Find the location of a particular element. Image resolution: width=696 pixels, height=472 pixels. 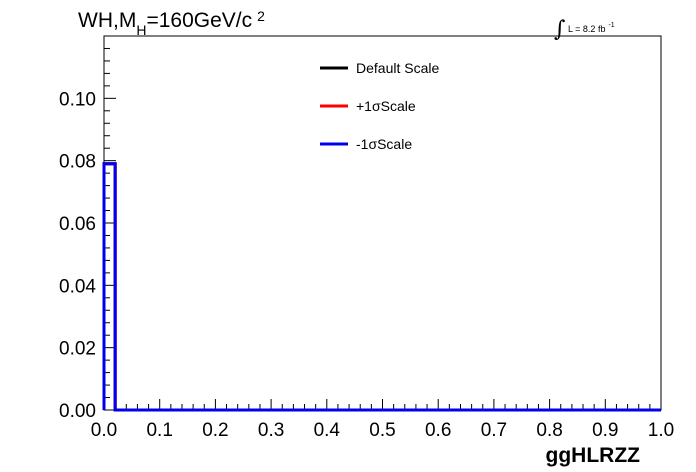

x-tick-label: 0.4 is located at coordinates (327, 430).